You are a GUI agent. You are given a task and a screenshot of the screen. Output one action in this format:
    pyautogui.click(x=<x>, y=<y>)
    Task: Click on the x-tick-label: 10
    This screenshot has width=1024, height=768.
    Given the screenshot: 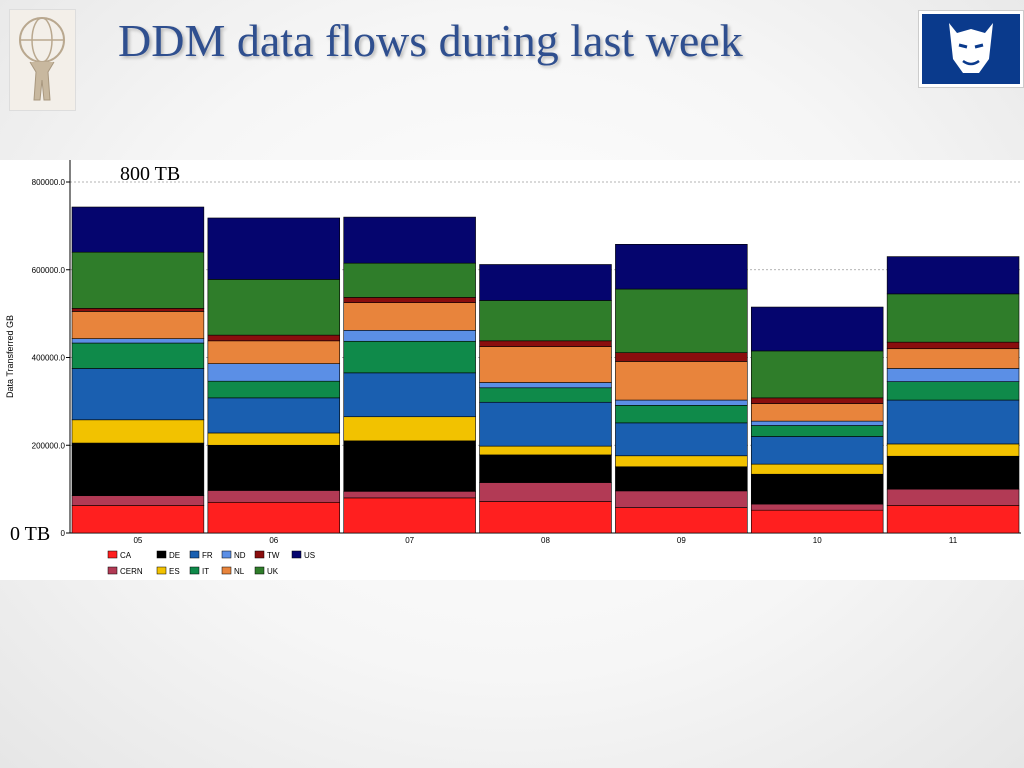 What is the action you would take?
    pyautogui.click(x=817, y=540)
    